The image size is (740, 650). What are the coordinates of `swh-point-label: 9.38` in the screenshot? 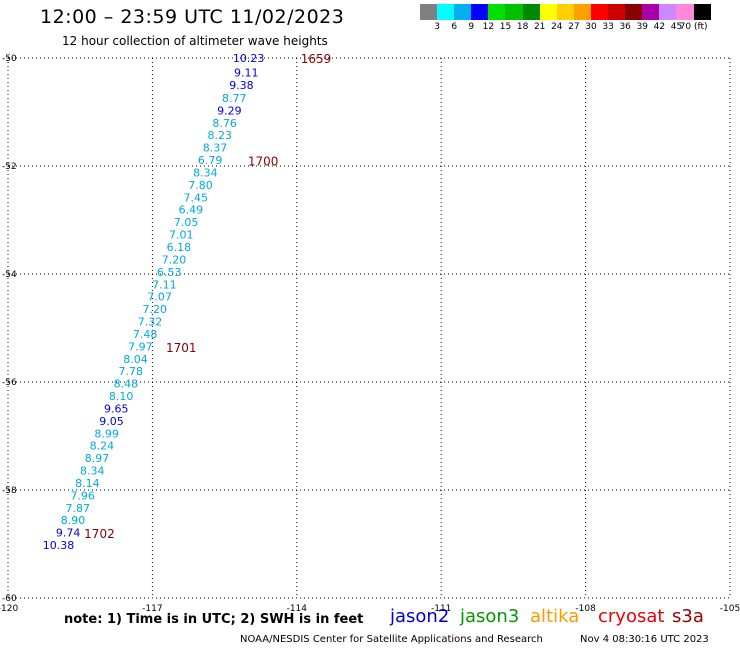 It's located at (241, 85).